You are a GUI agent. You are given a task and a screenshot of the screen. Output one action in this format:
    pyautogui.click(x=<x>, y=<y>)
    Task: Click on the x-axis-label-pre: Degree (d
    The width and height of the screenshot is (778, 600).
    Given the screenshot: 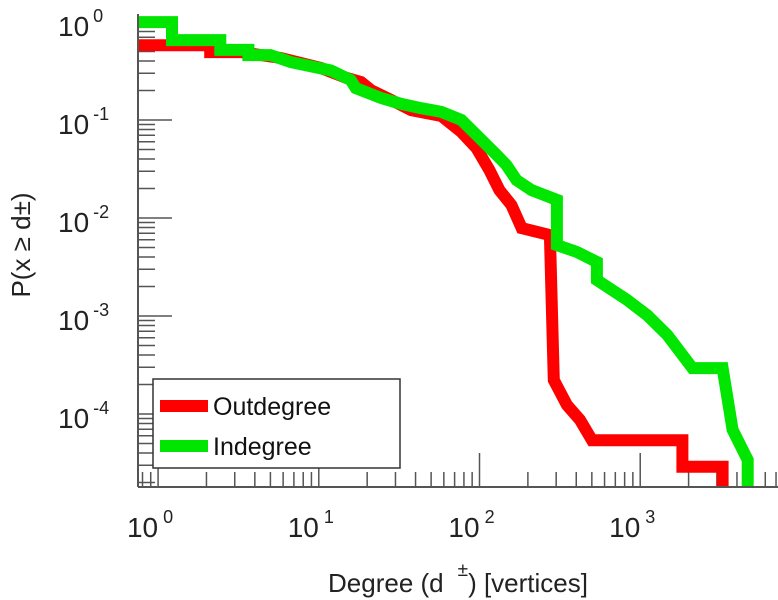 What is the action you would take?
    pyautogui.click(x=386, y=583)
    